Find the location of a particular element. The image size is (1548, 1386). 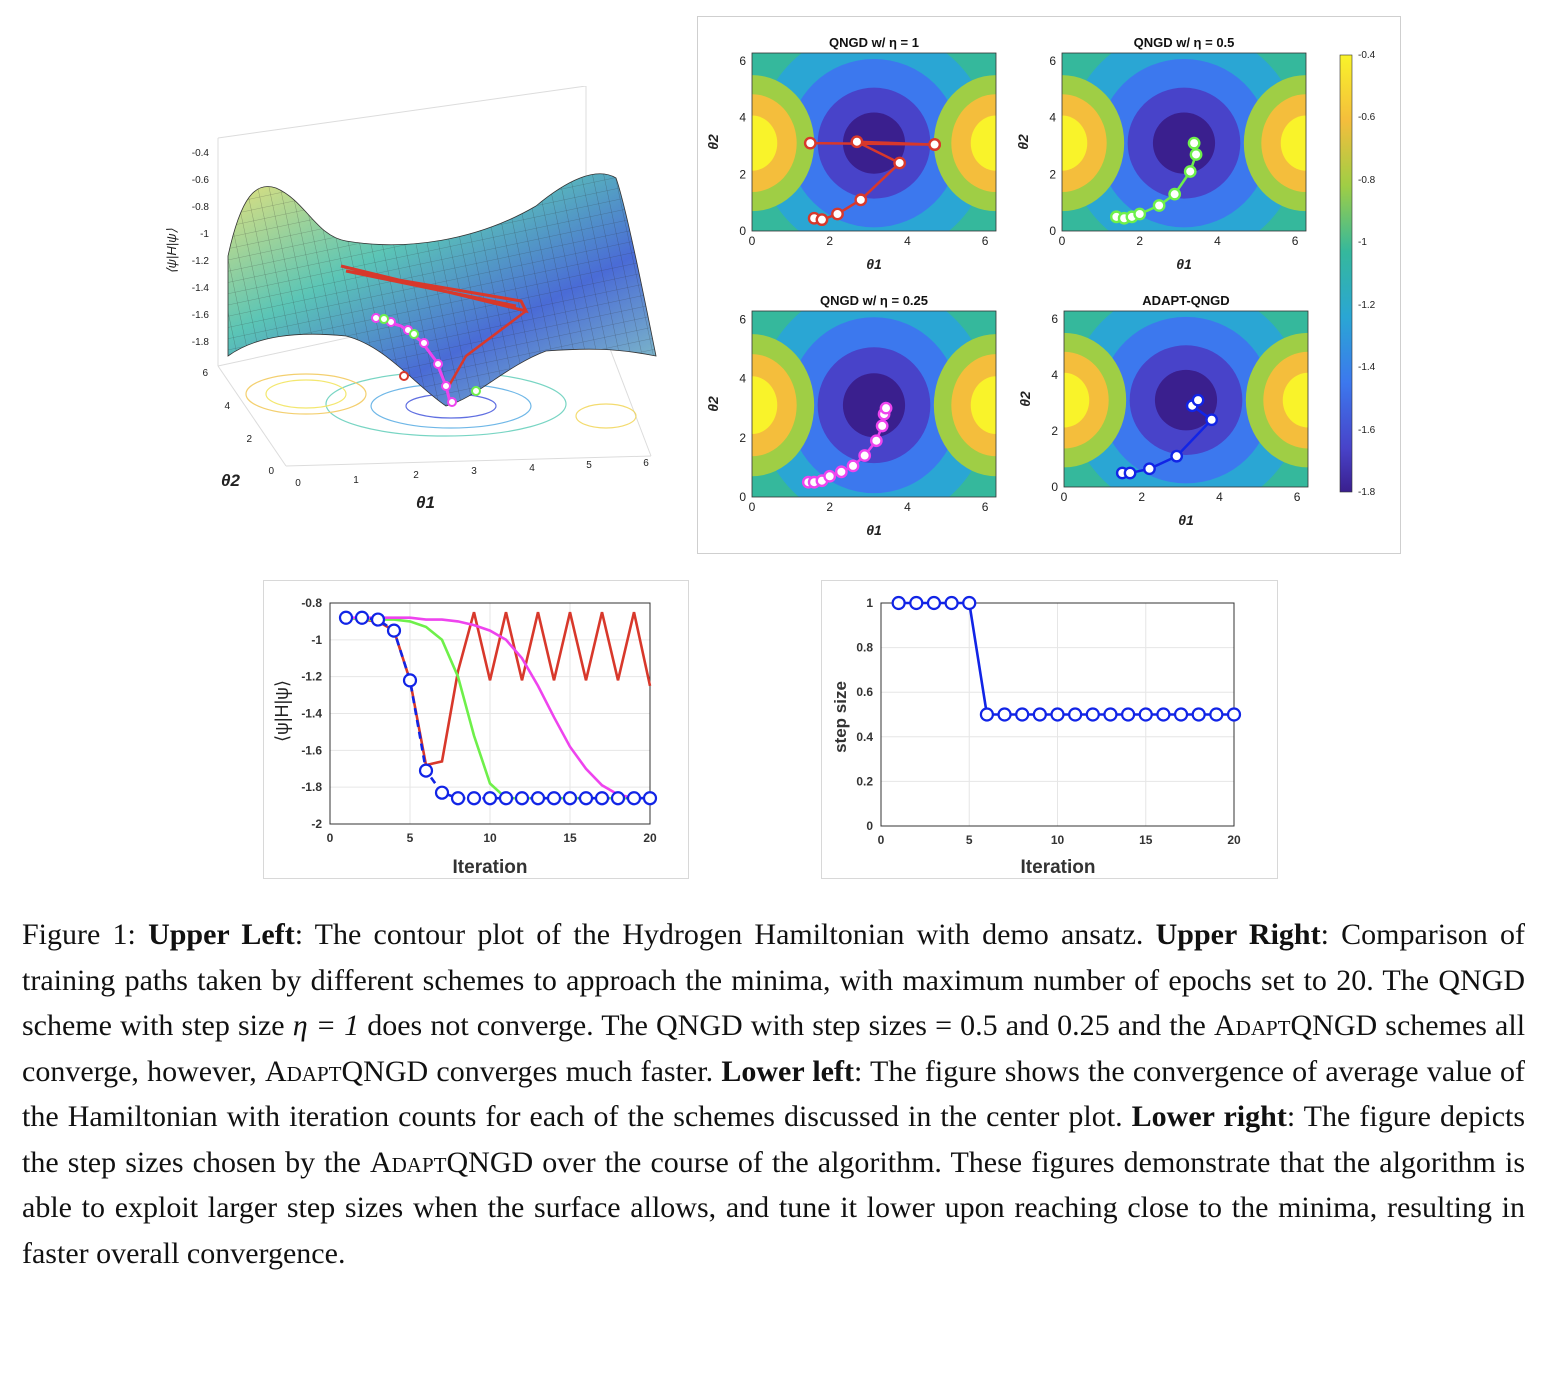

contour-subplot: ADAPT-QNGD 00 2 2 4 4 6 6 θ1 θ2 is located at coordinates (1163, 410).